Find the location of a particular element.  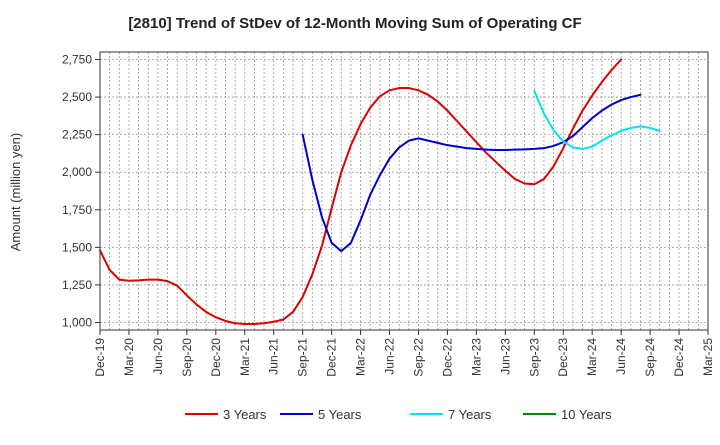

legend-label: 10 Years is located at coordinates (586, 414).